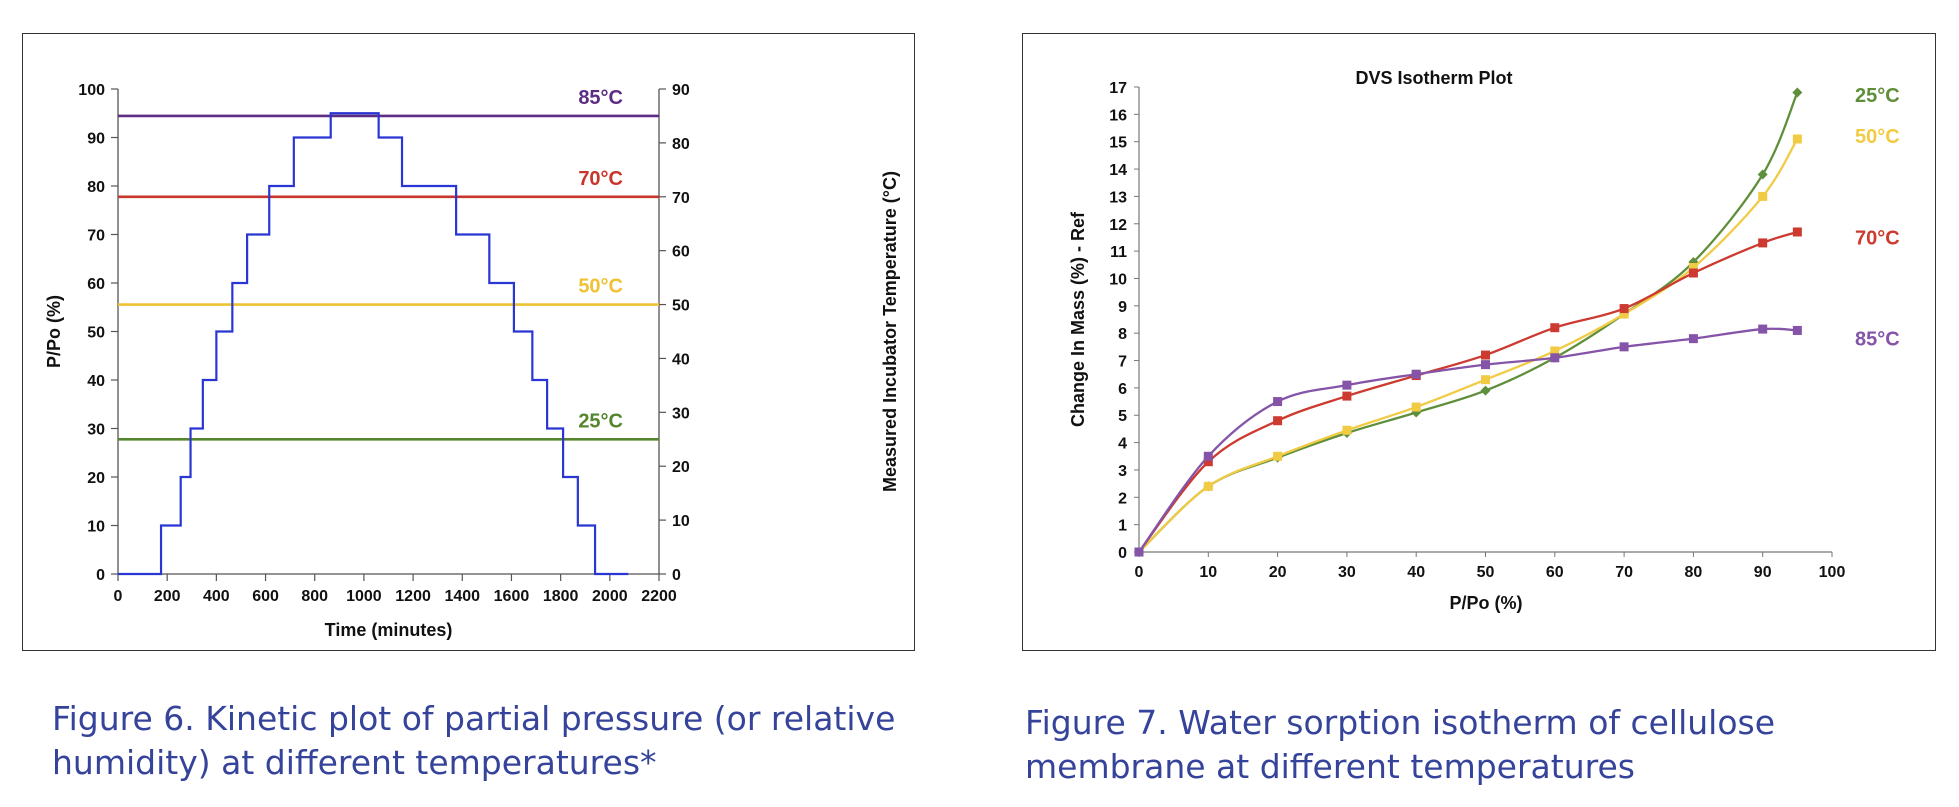 Image resolution: width=1959 pixels, height=807 pixels. Describe the element at coordinates (1078, 319) in the screenshot. I see `y-axis-title: Change In Mass (%) - Ref` at that location.